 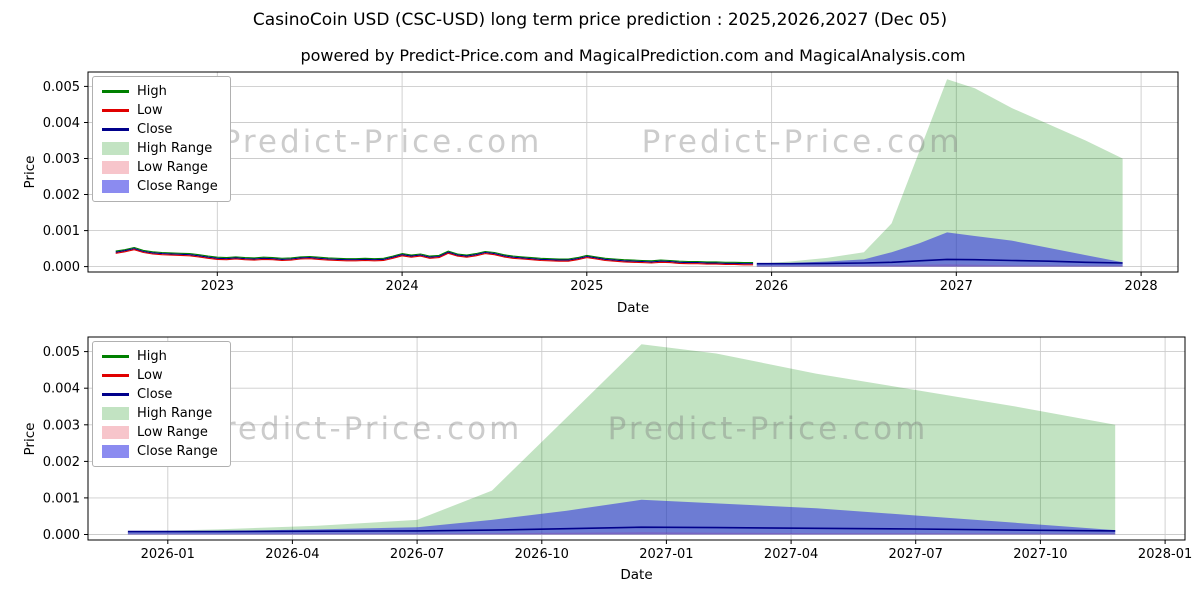 What do you see at coordinates (586, 286) in the screenshot?
I see `x-tick-label: 2025` at bounding box center [586, 286].